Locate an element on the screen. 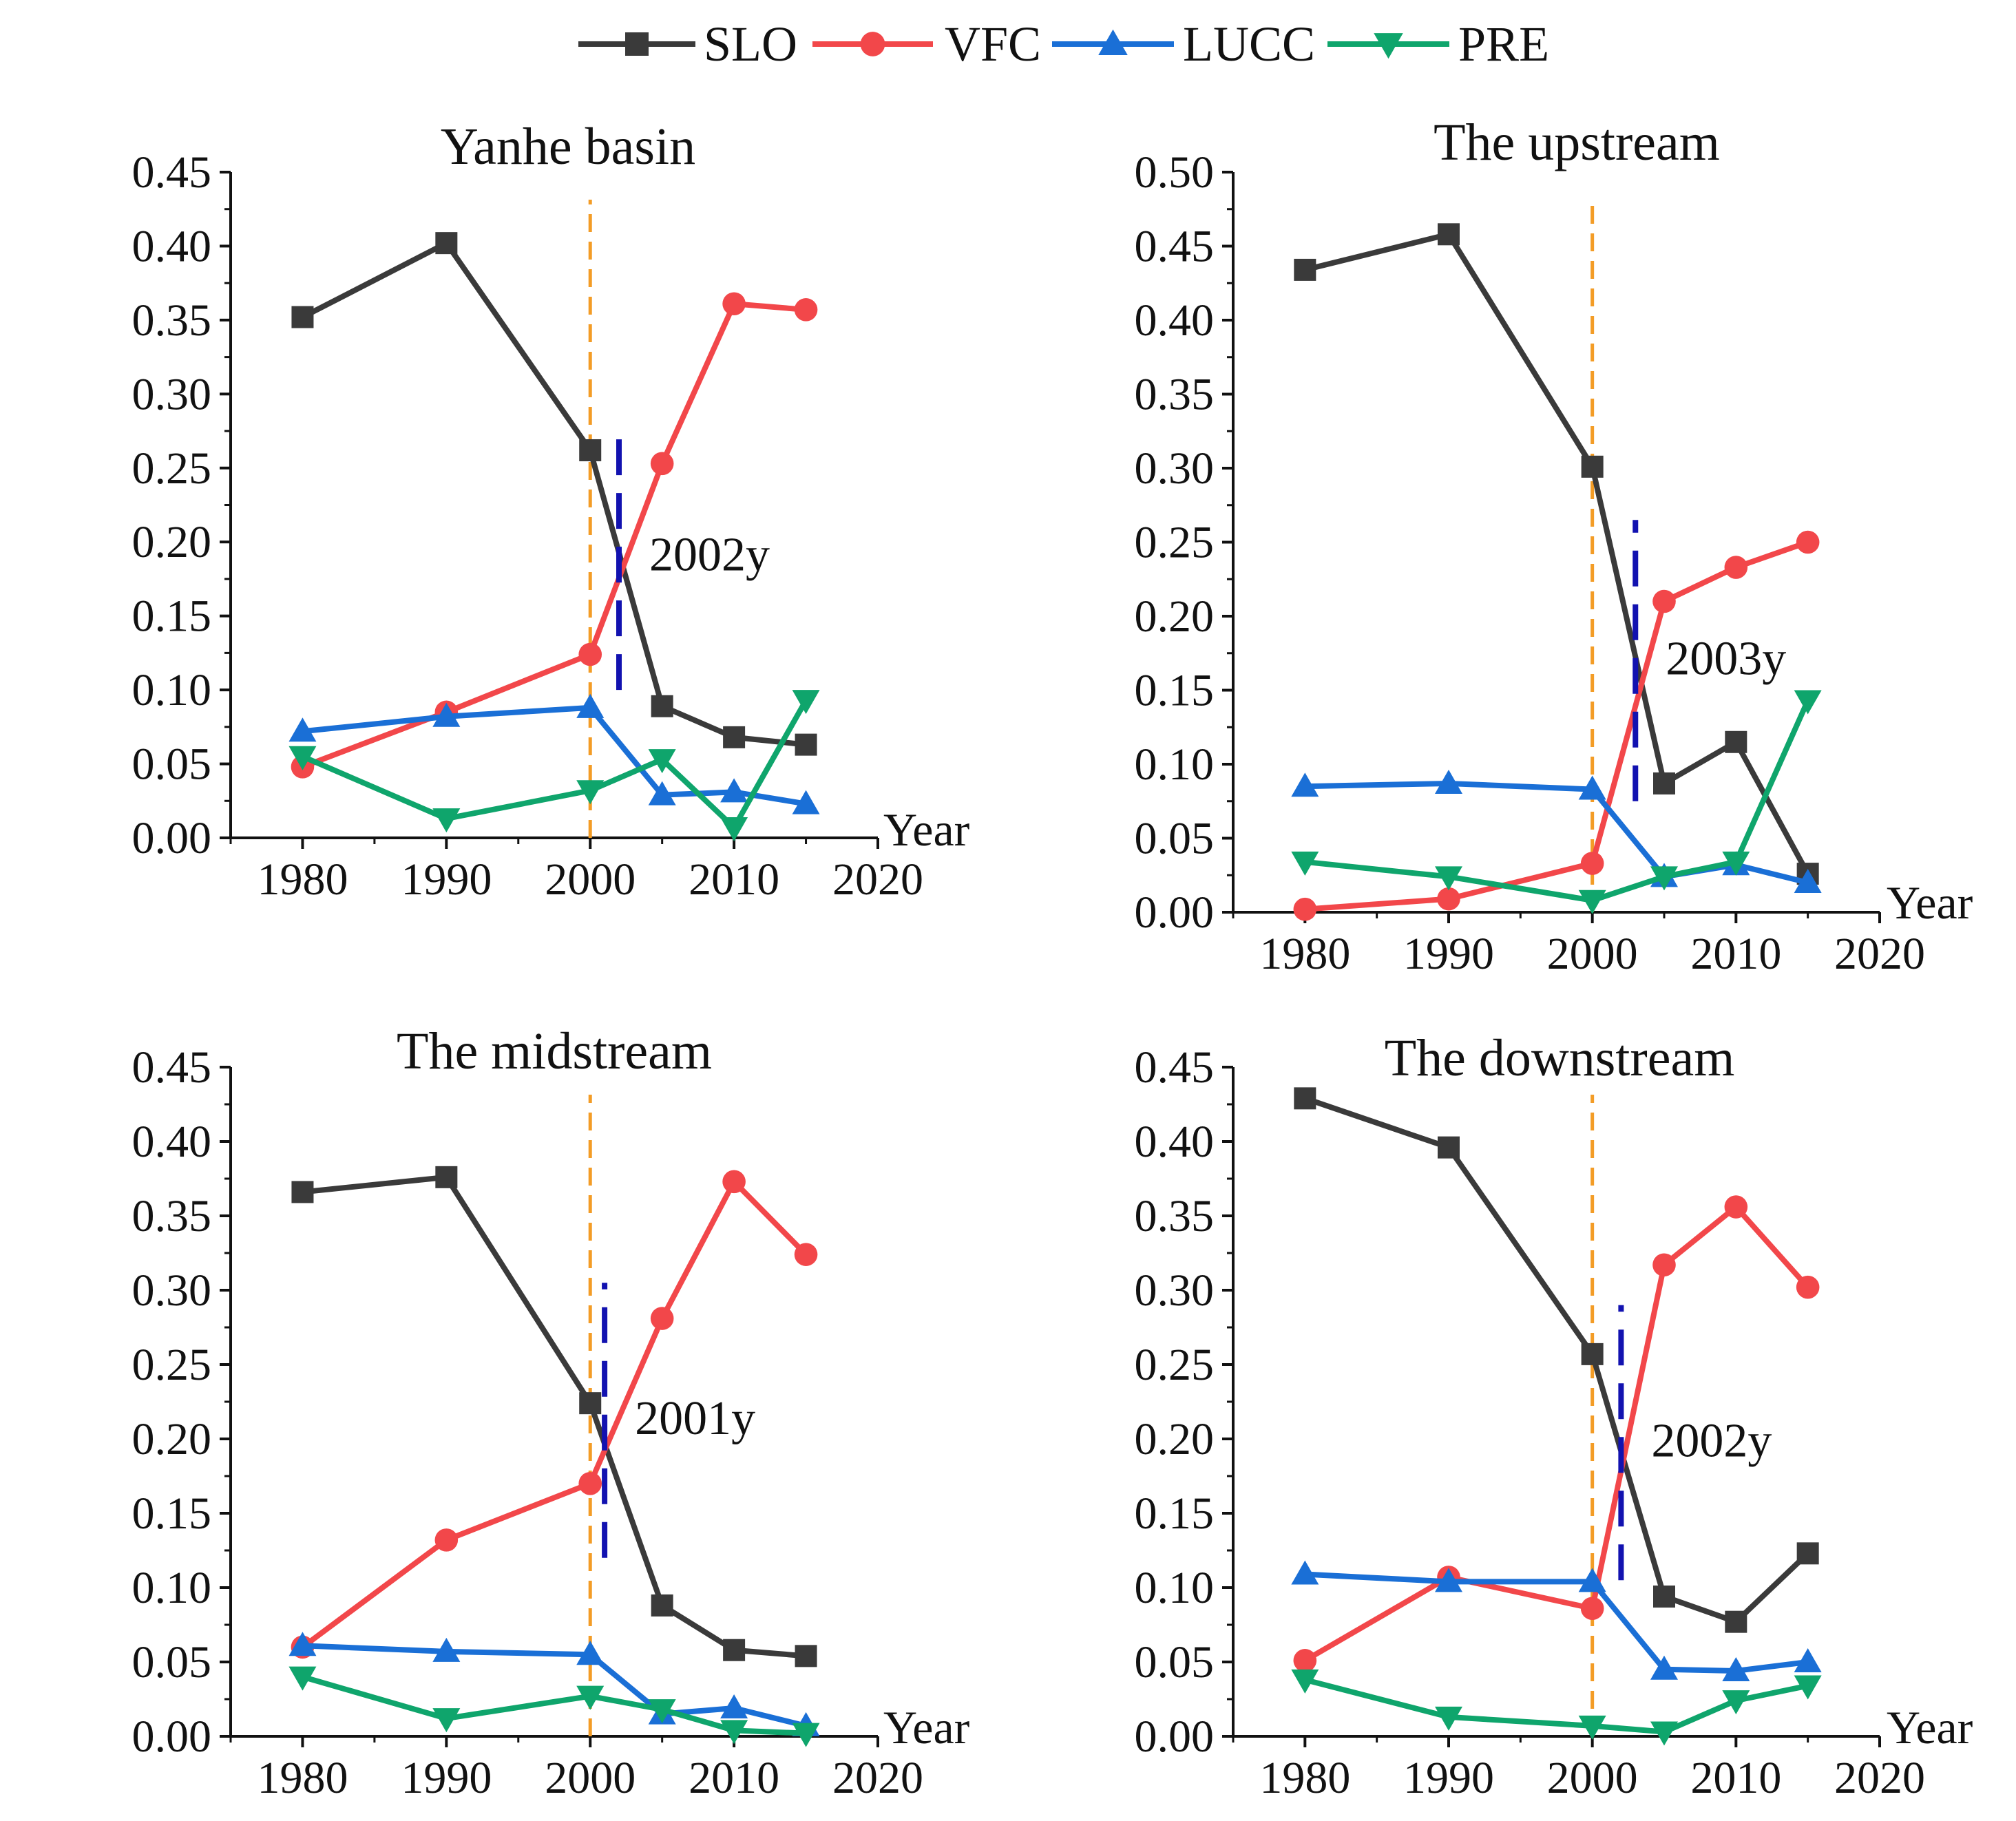  point-lucc-2005 is located at coordinates (662, 793).